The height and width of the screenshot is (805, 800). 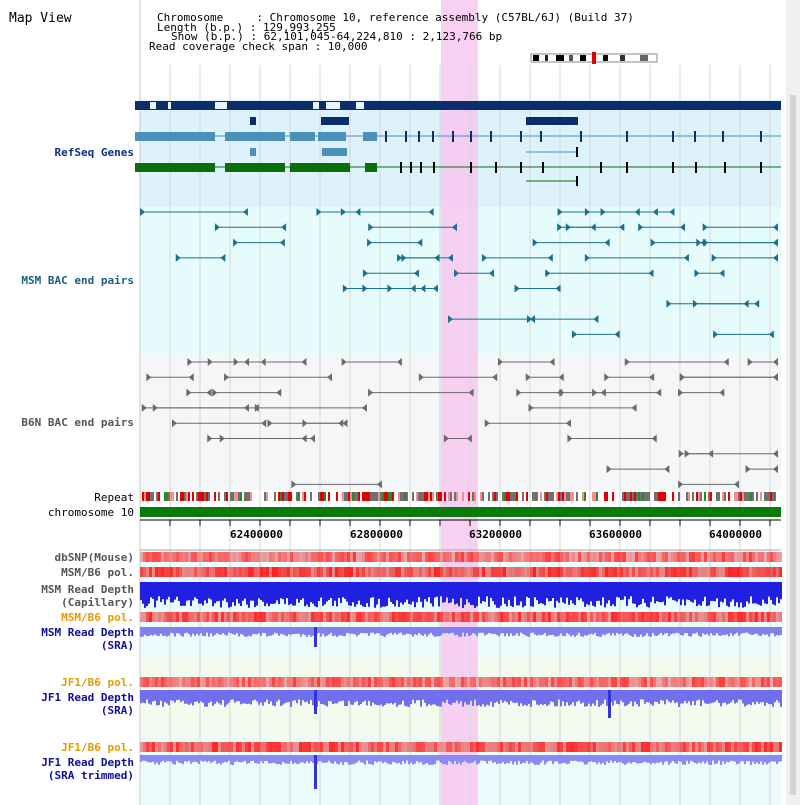 I want to click on track-label-refseq: RefSeq Genes, so click(x=94, y=152).